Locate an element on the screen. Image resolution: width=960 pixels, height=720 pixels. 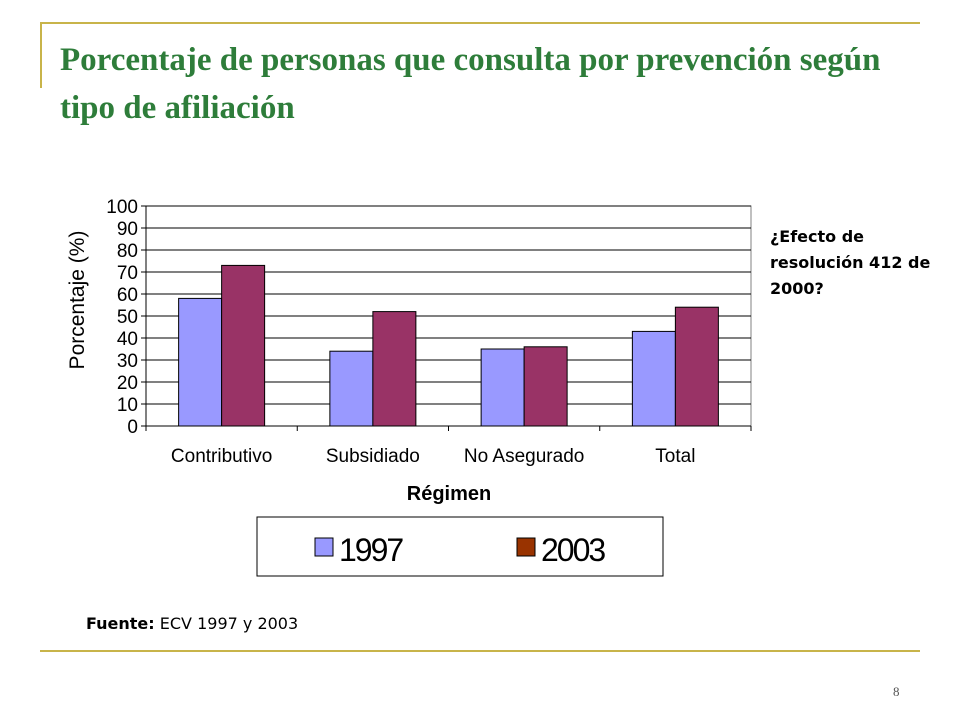
bars is located at coordinates (448, 345).